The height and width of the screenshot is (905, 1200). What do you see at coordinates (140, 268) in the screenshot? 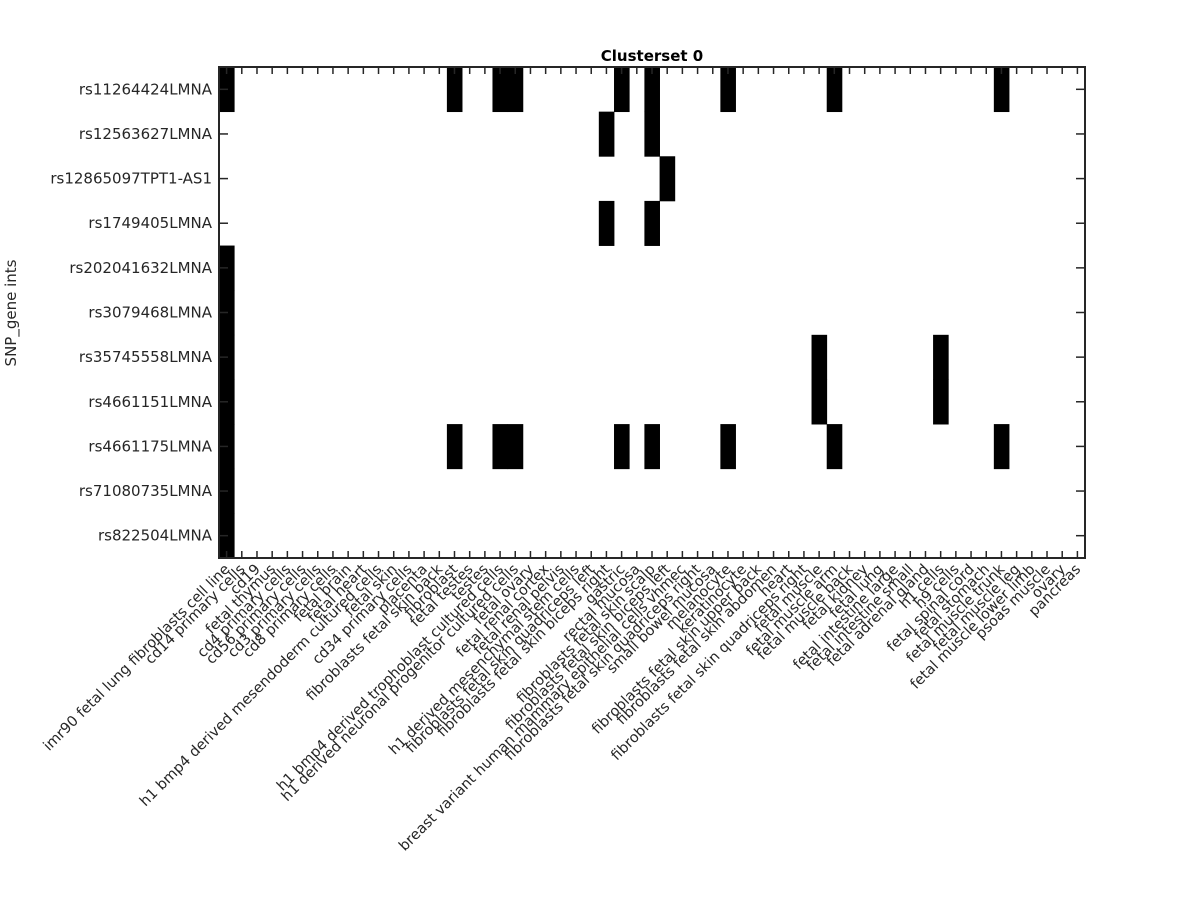
I see `y-tick-label: rs202041632LMNA` at bounding box center [140, 268].